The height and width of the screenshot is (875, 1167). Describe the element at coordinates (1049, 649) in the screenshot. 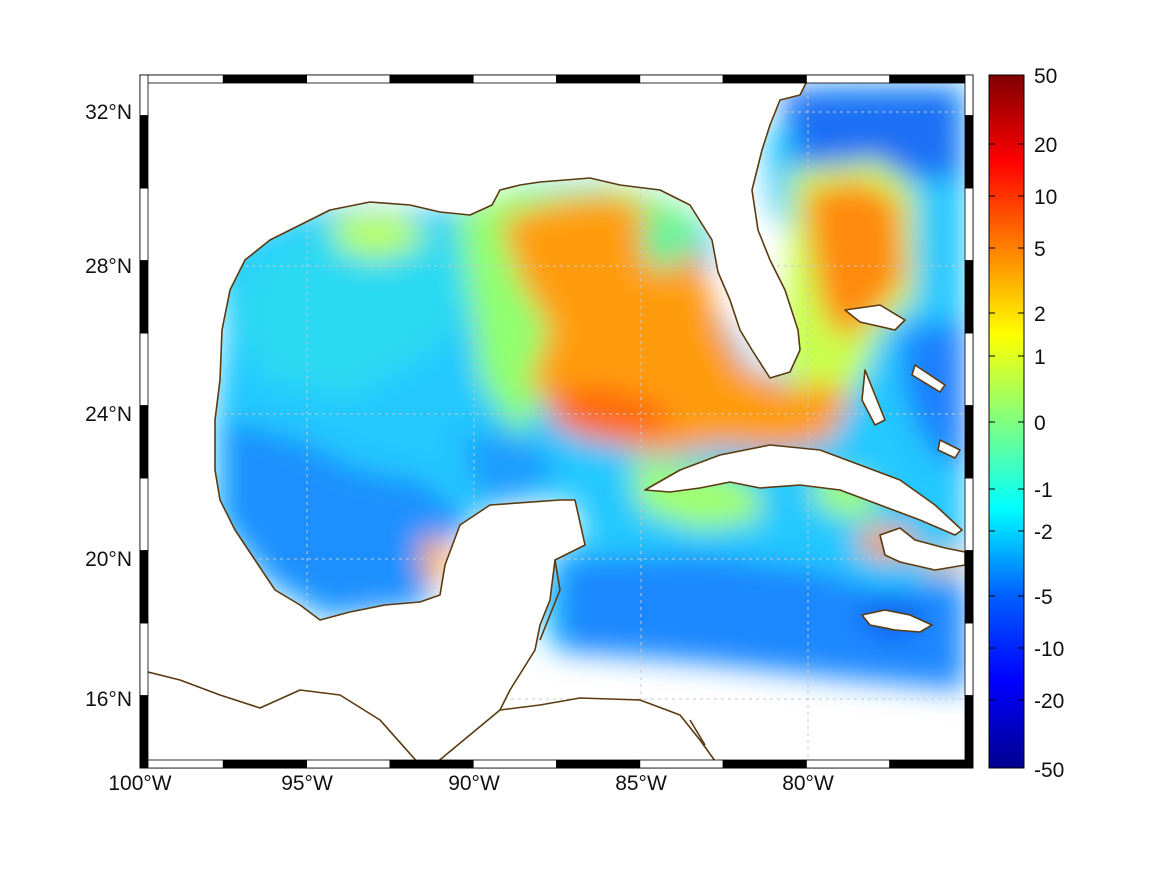

I see `colorbar-label: -10` at that location.